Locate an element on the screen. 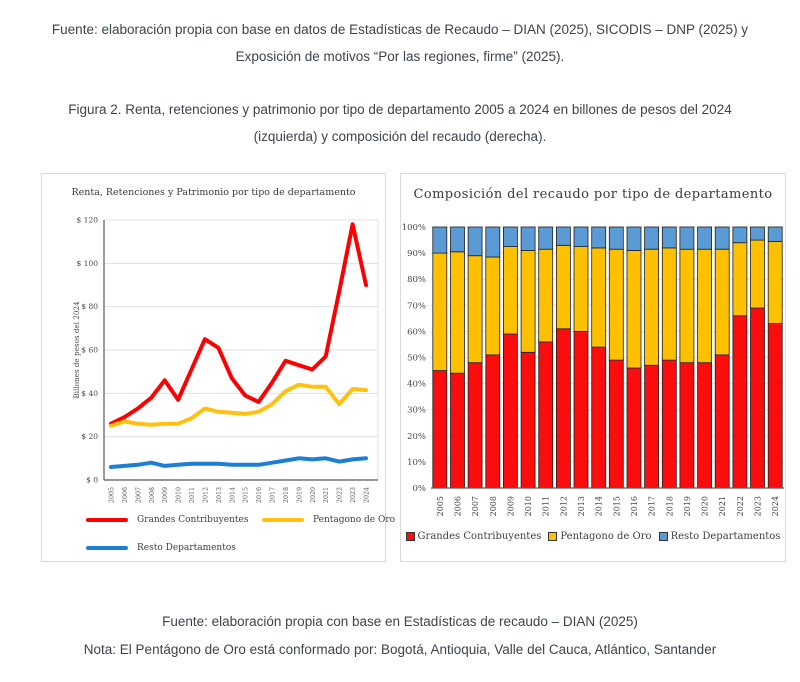 The width and height of the screenshot is (800, 682). y-tick-label: $ 100 is located at coordinates (88, 263).